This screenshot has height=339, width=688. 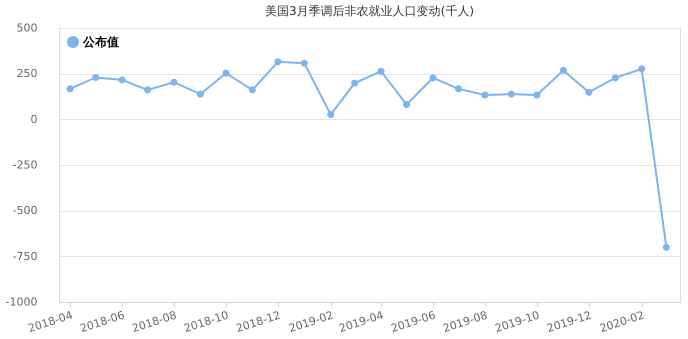 What do you see at coordinates (25, 256) in the screenshot?
I see `y-tick-label: -750` at bounding box center [25, 256].